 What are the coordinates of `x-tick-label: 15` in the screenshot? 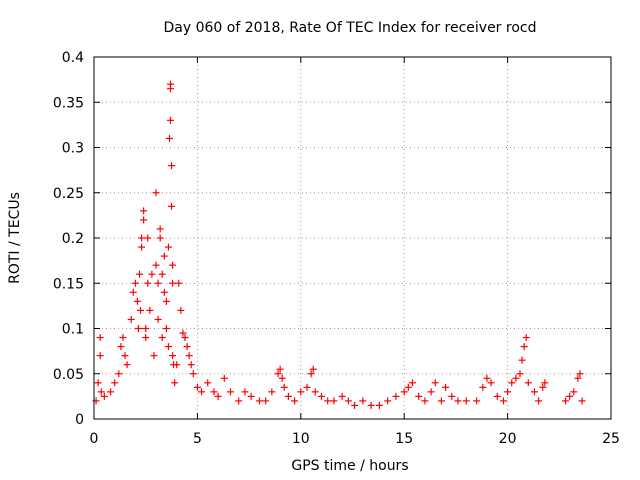 It's located at (404, 439).